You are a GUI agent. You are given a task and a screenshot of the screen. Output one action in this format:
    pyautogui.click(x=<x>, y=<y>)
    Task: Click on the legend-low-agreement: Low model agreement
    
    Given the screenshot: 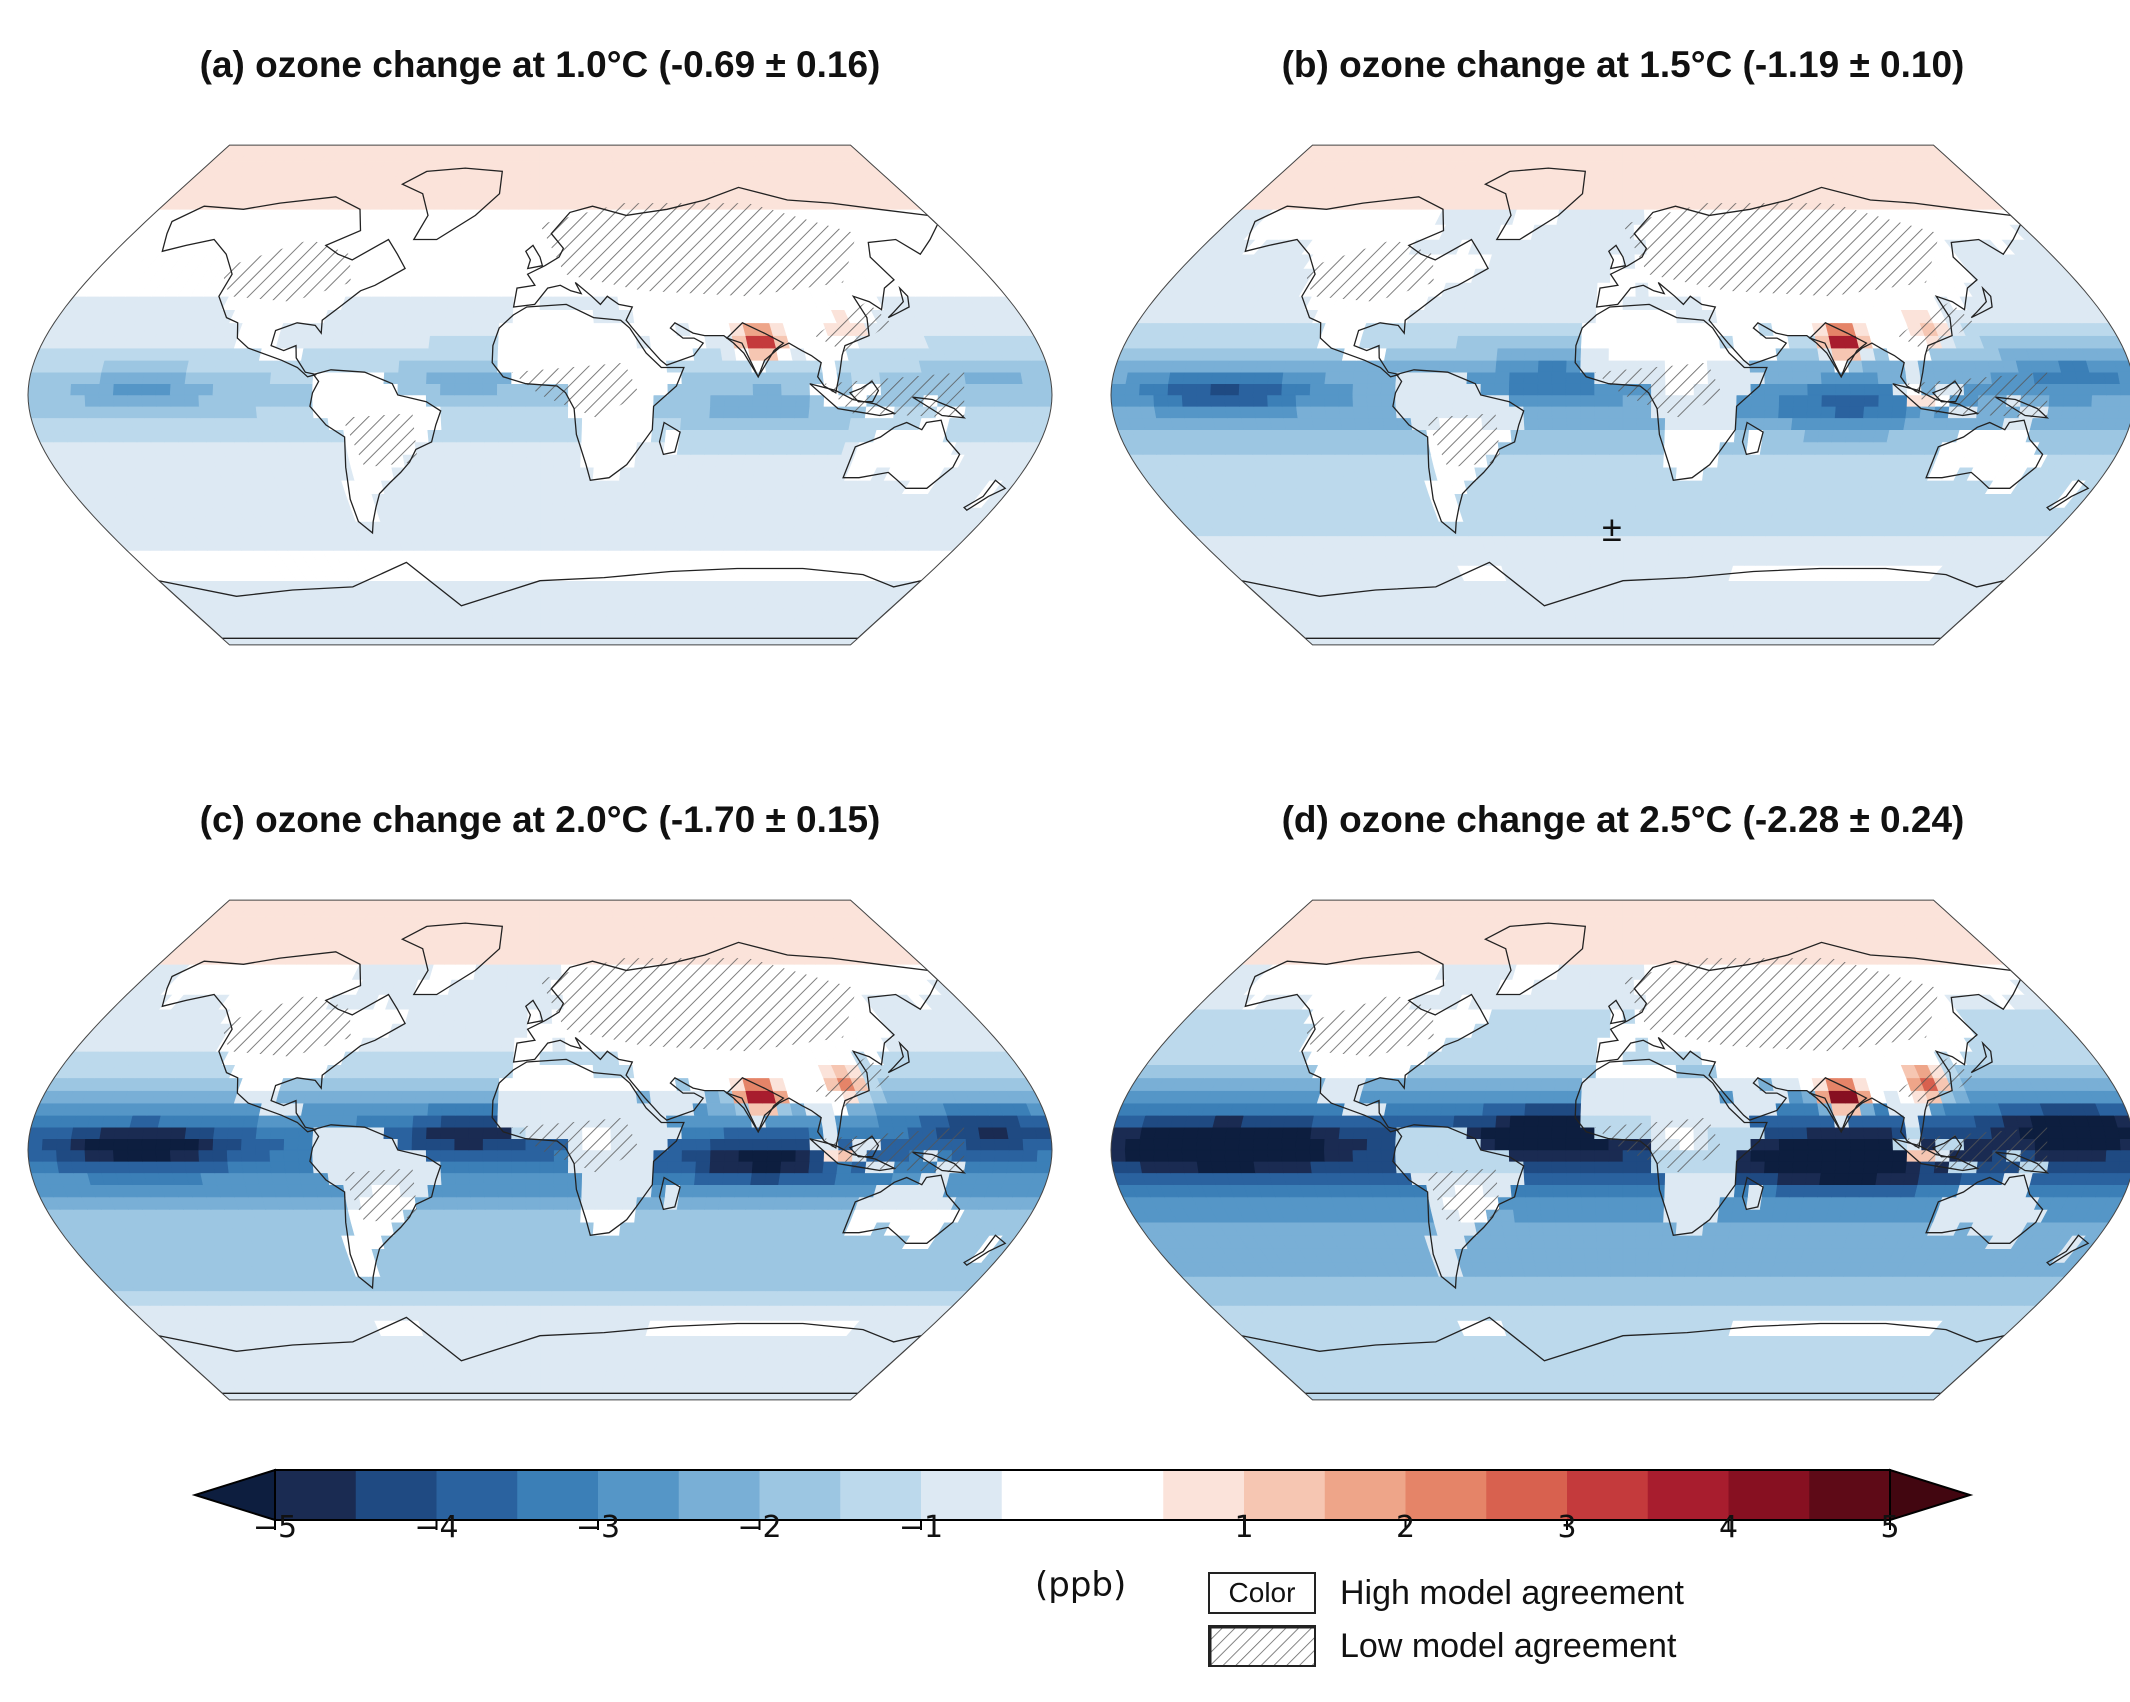 What is the action you would take?
    pyautogui.click(x=1508, y=1646)
    